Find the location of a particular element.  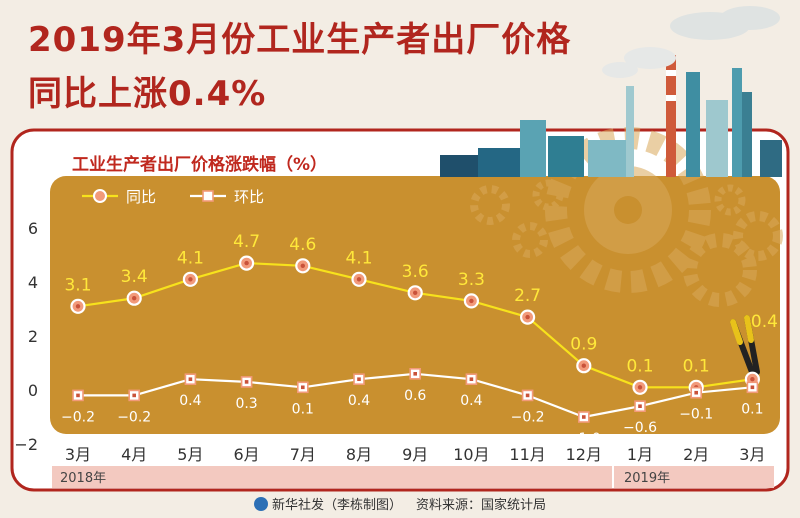

data-label: 3.1 is located at coordinates (77, 285).